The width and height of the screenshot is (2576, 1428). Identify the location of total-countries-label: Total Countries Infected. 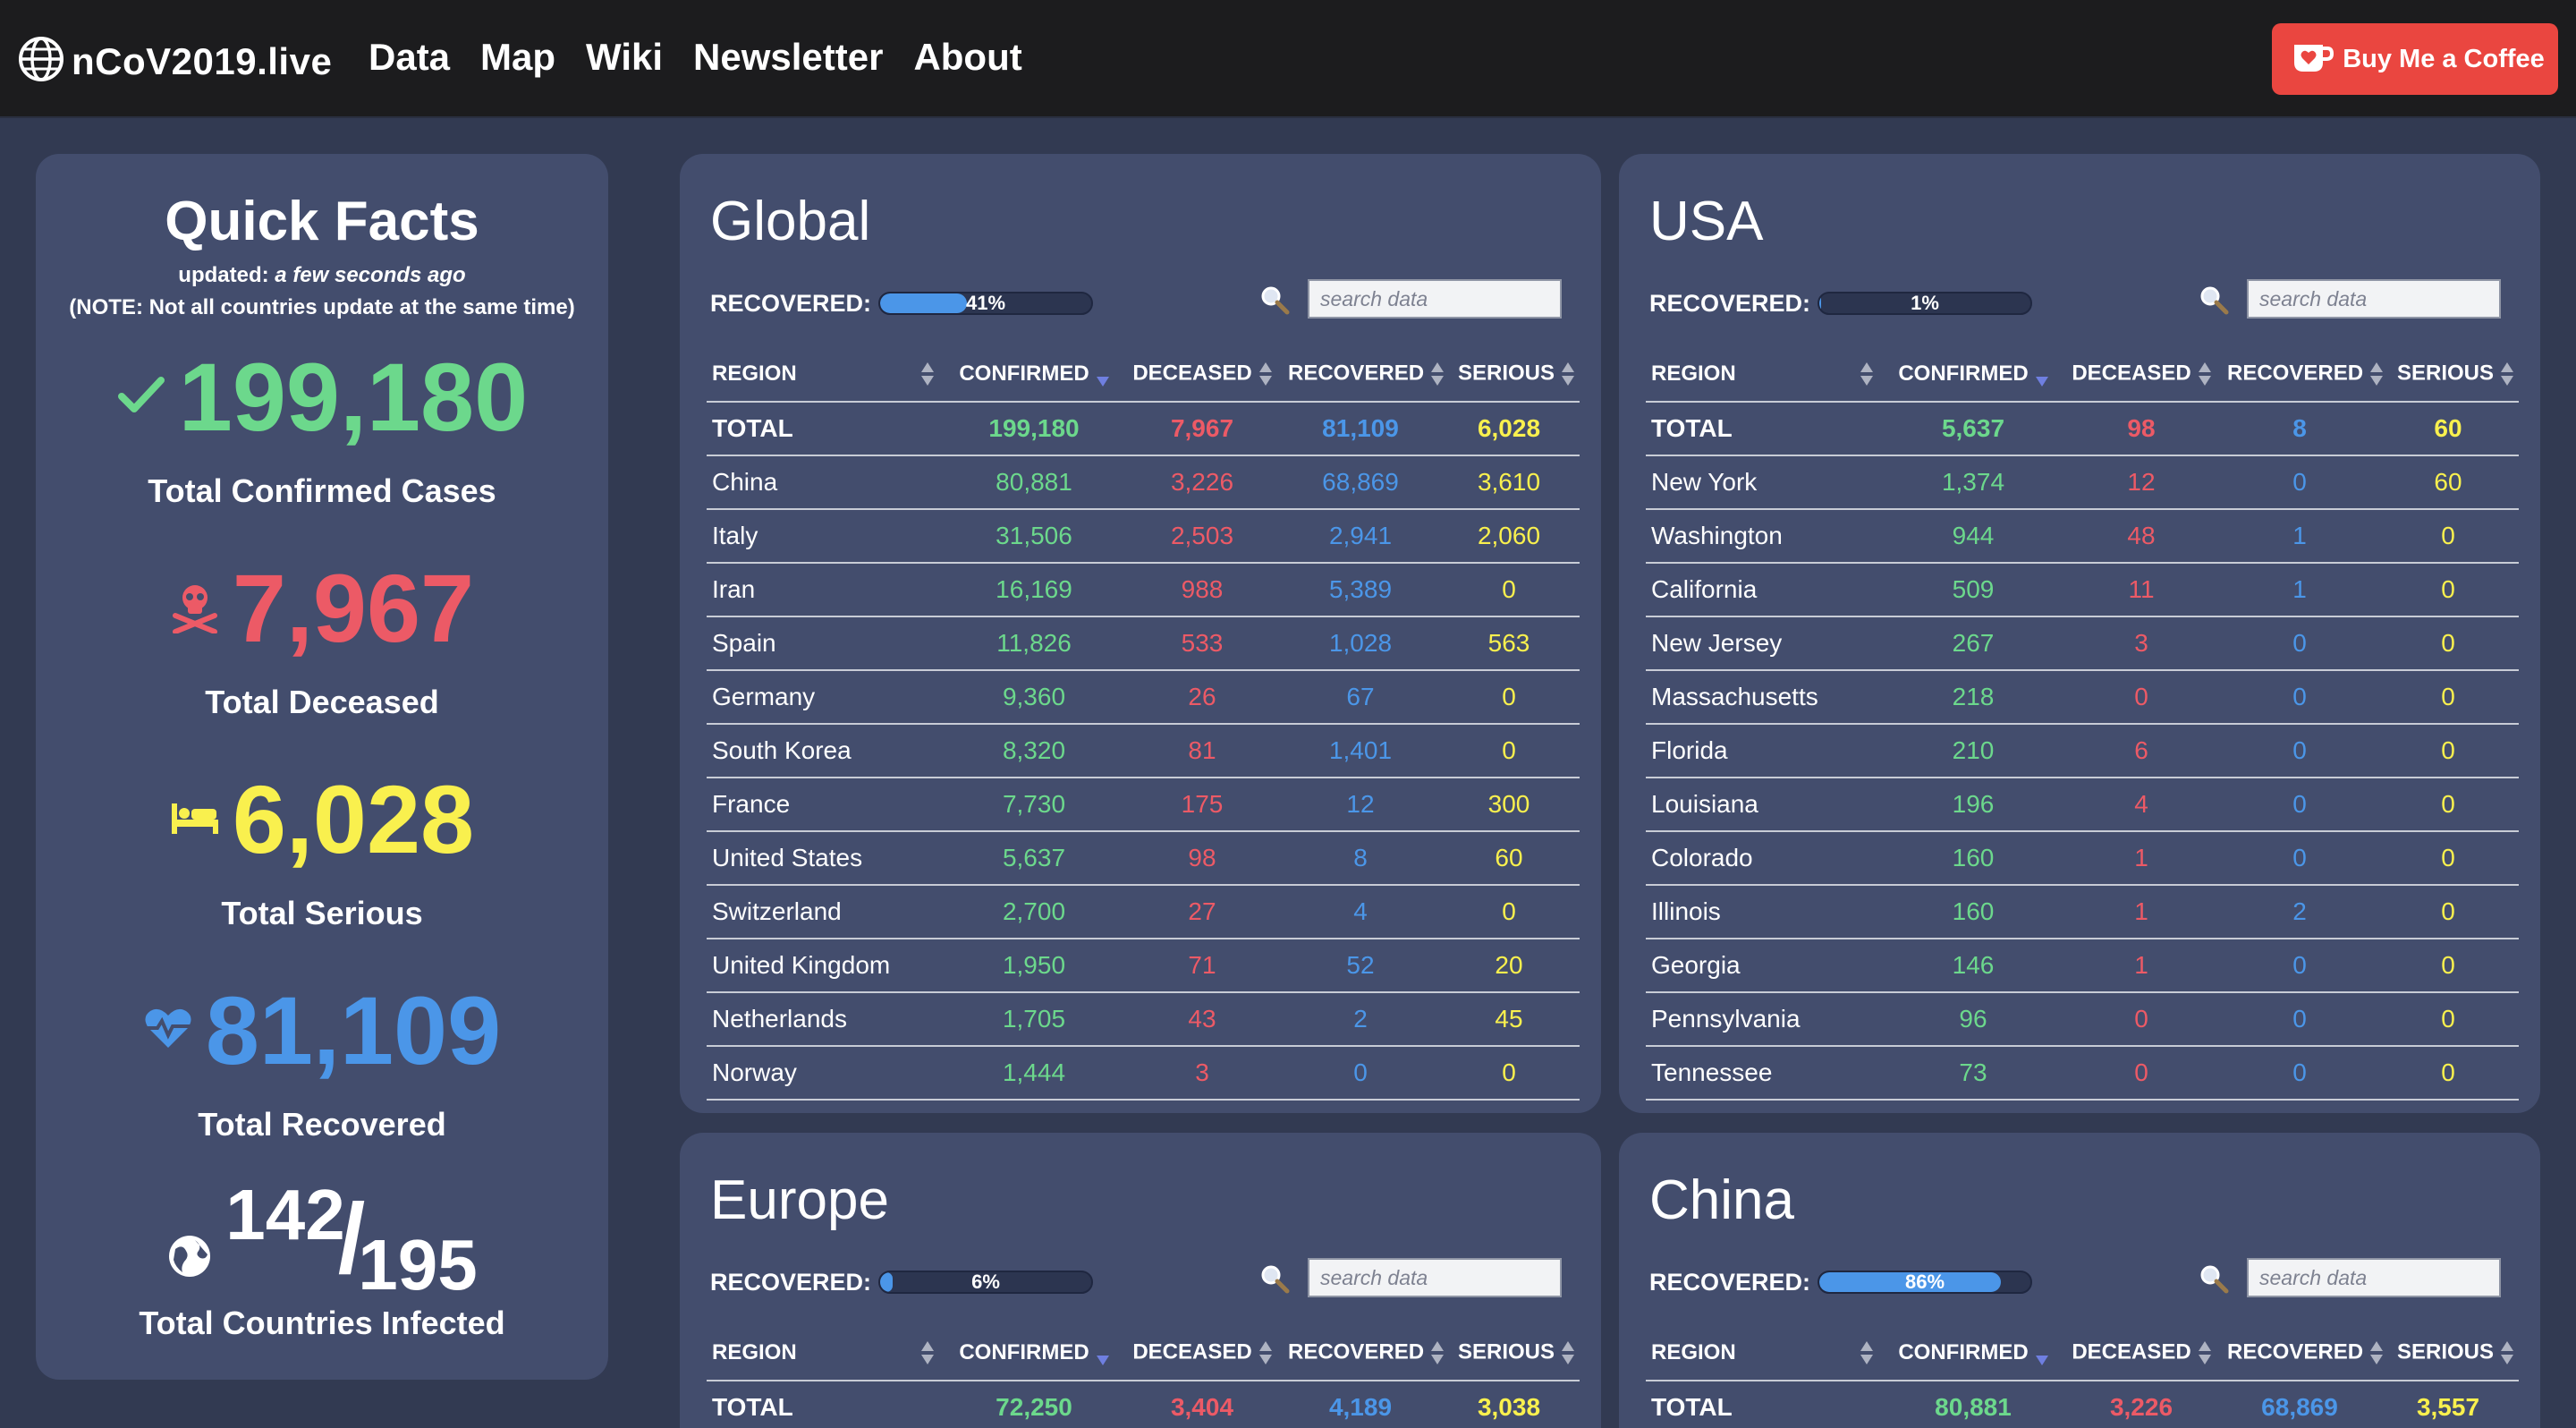
(322, 1323).